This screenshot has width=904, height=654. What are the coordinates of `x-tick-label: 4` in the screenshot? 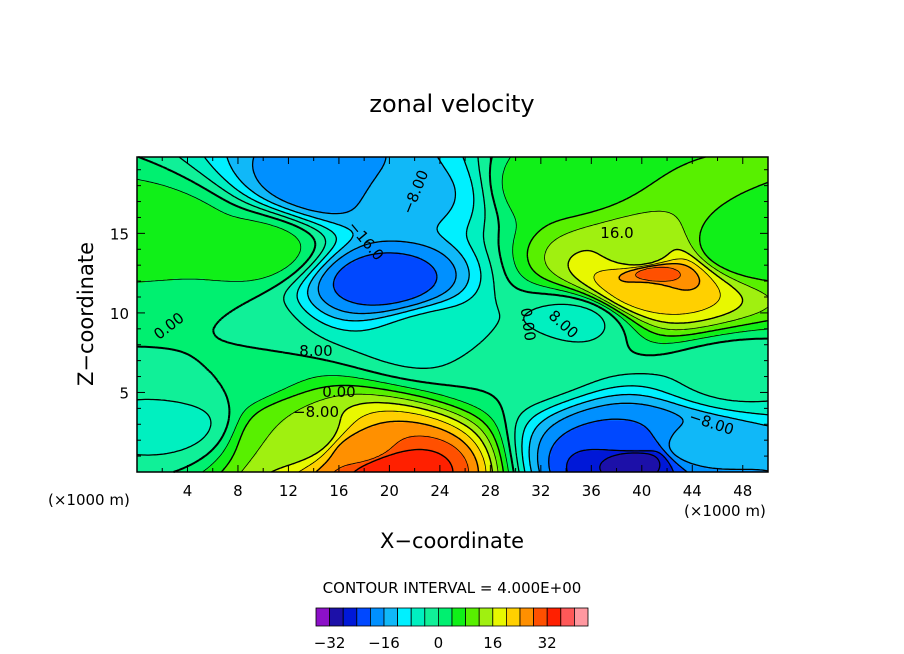 It's located at (188, 491).